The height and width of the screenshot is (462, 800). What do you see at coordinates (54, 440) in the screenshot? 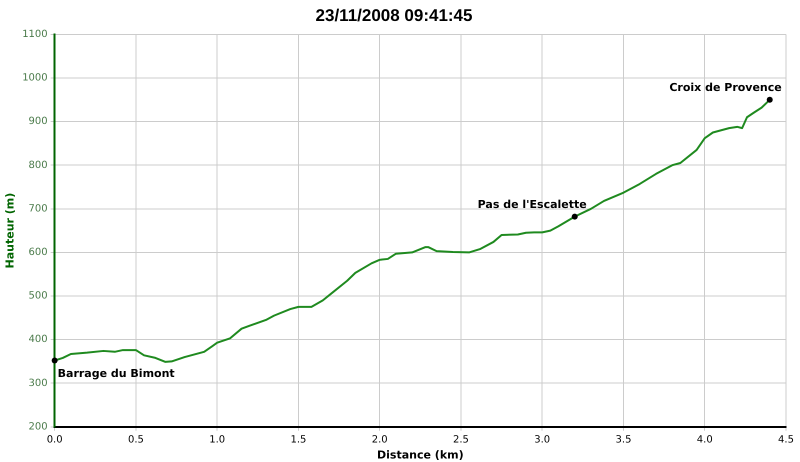
I see `x-tick-label: 0.0` at bounding box center [54, 440].